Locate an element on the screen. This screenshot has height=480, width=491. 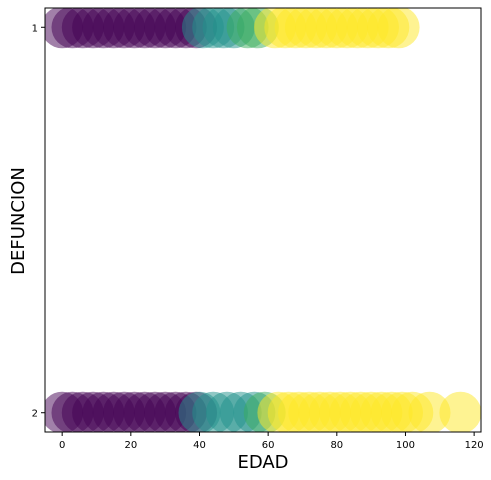
x-axis-title: EDAD is located at coordinates (262, 462).